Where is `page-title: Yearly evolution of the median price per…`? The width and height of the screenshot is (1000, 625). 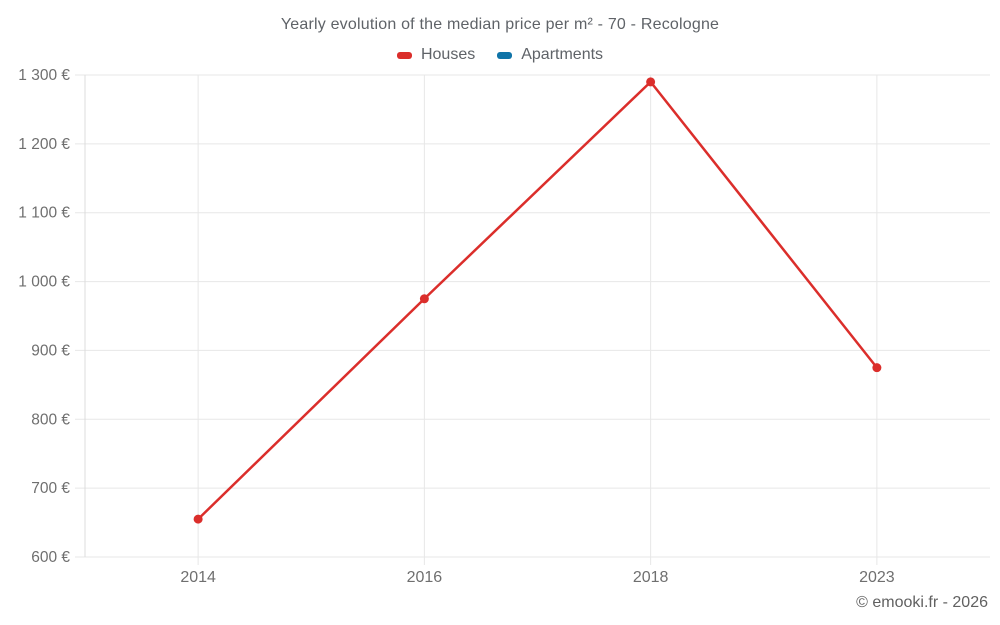
page-title: Yearly evolution of the median price per… is located at coordinates (500, 24).